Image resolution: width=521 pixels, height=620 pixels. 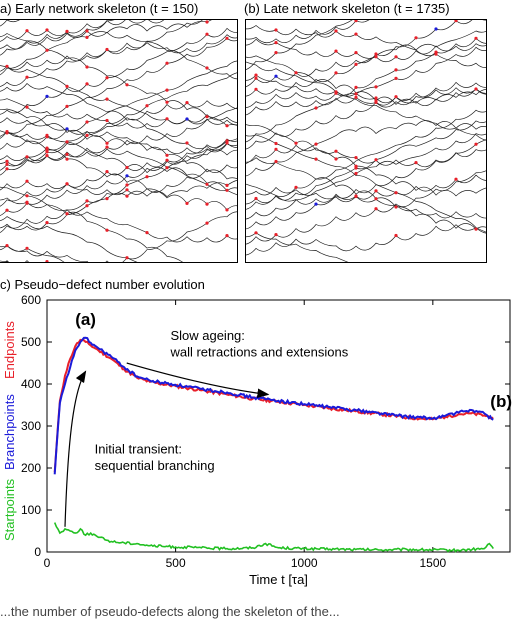 I want to click on x-tick-label: 500, so click(x=176, y=563).